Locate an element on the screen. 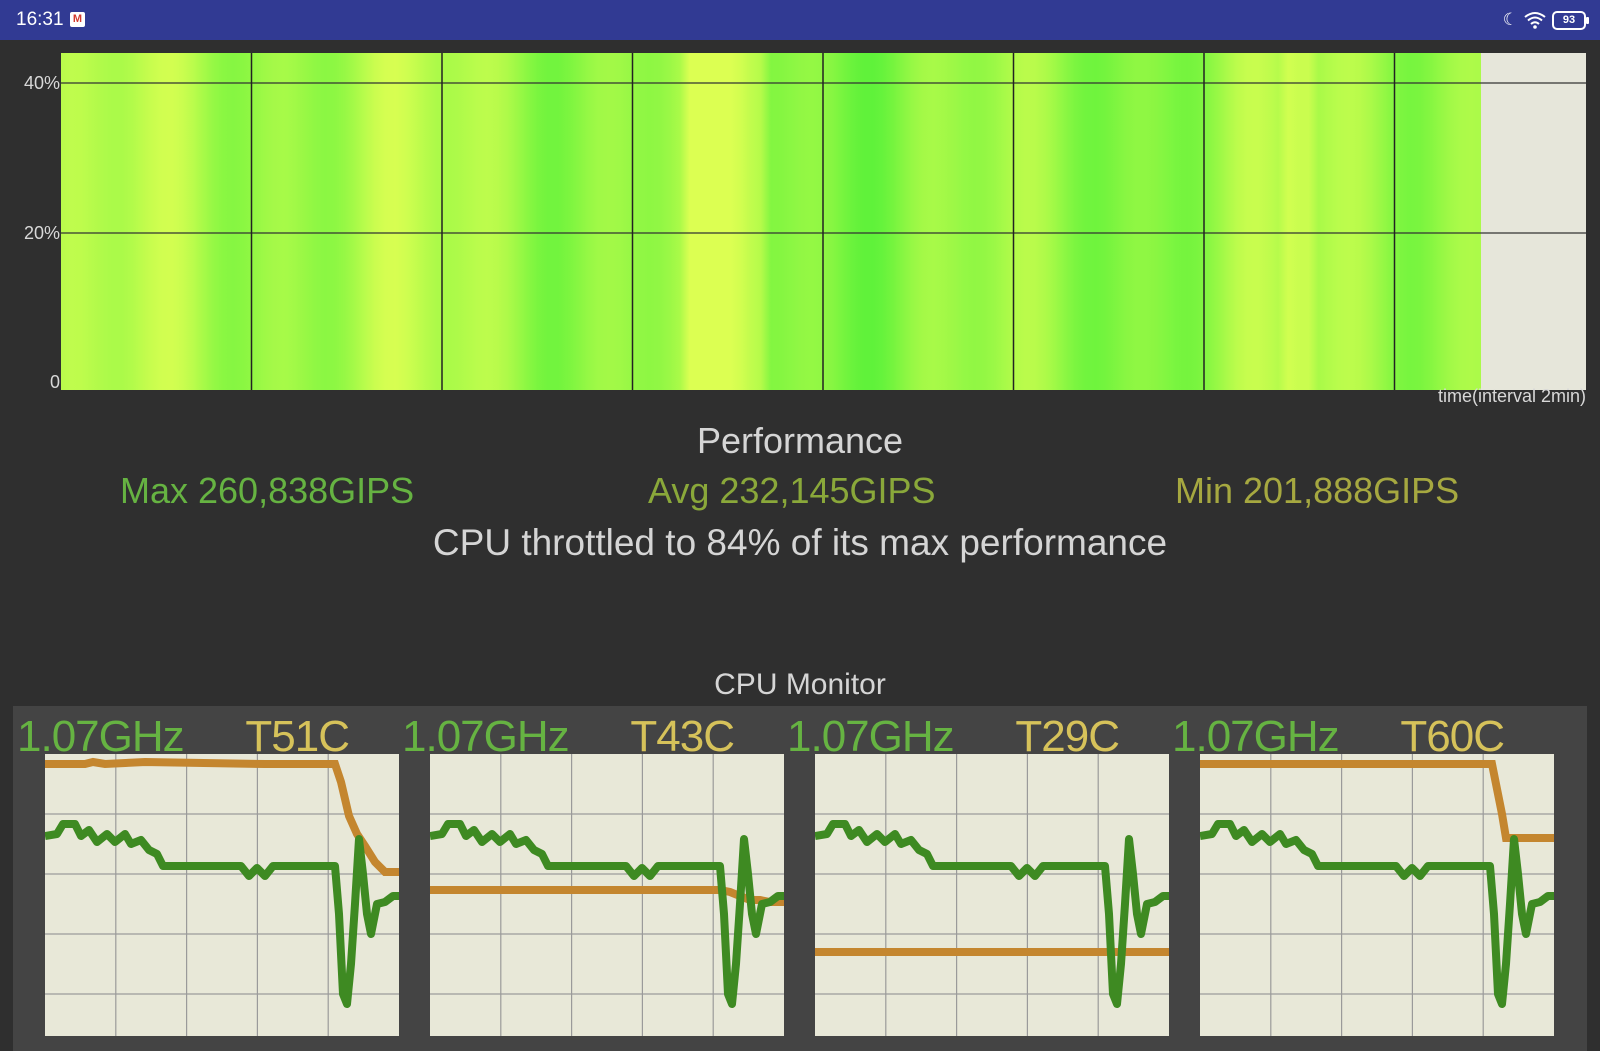  cpu-core-1: 1.07GHz T51C is located at coordinates (206, 878).